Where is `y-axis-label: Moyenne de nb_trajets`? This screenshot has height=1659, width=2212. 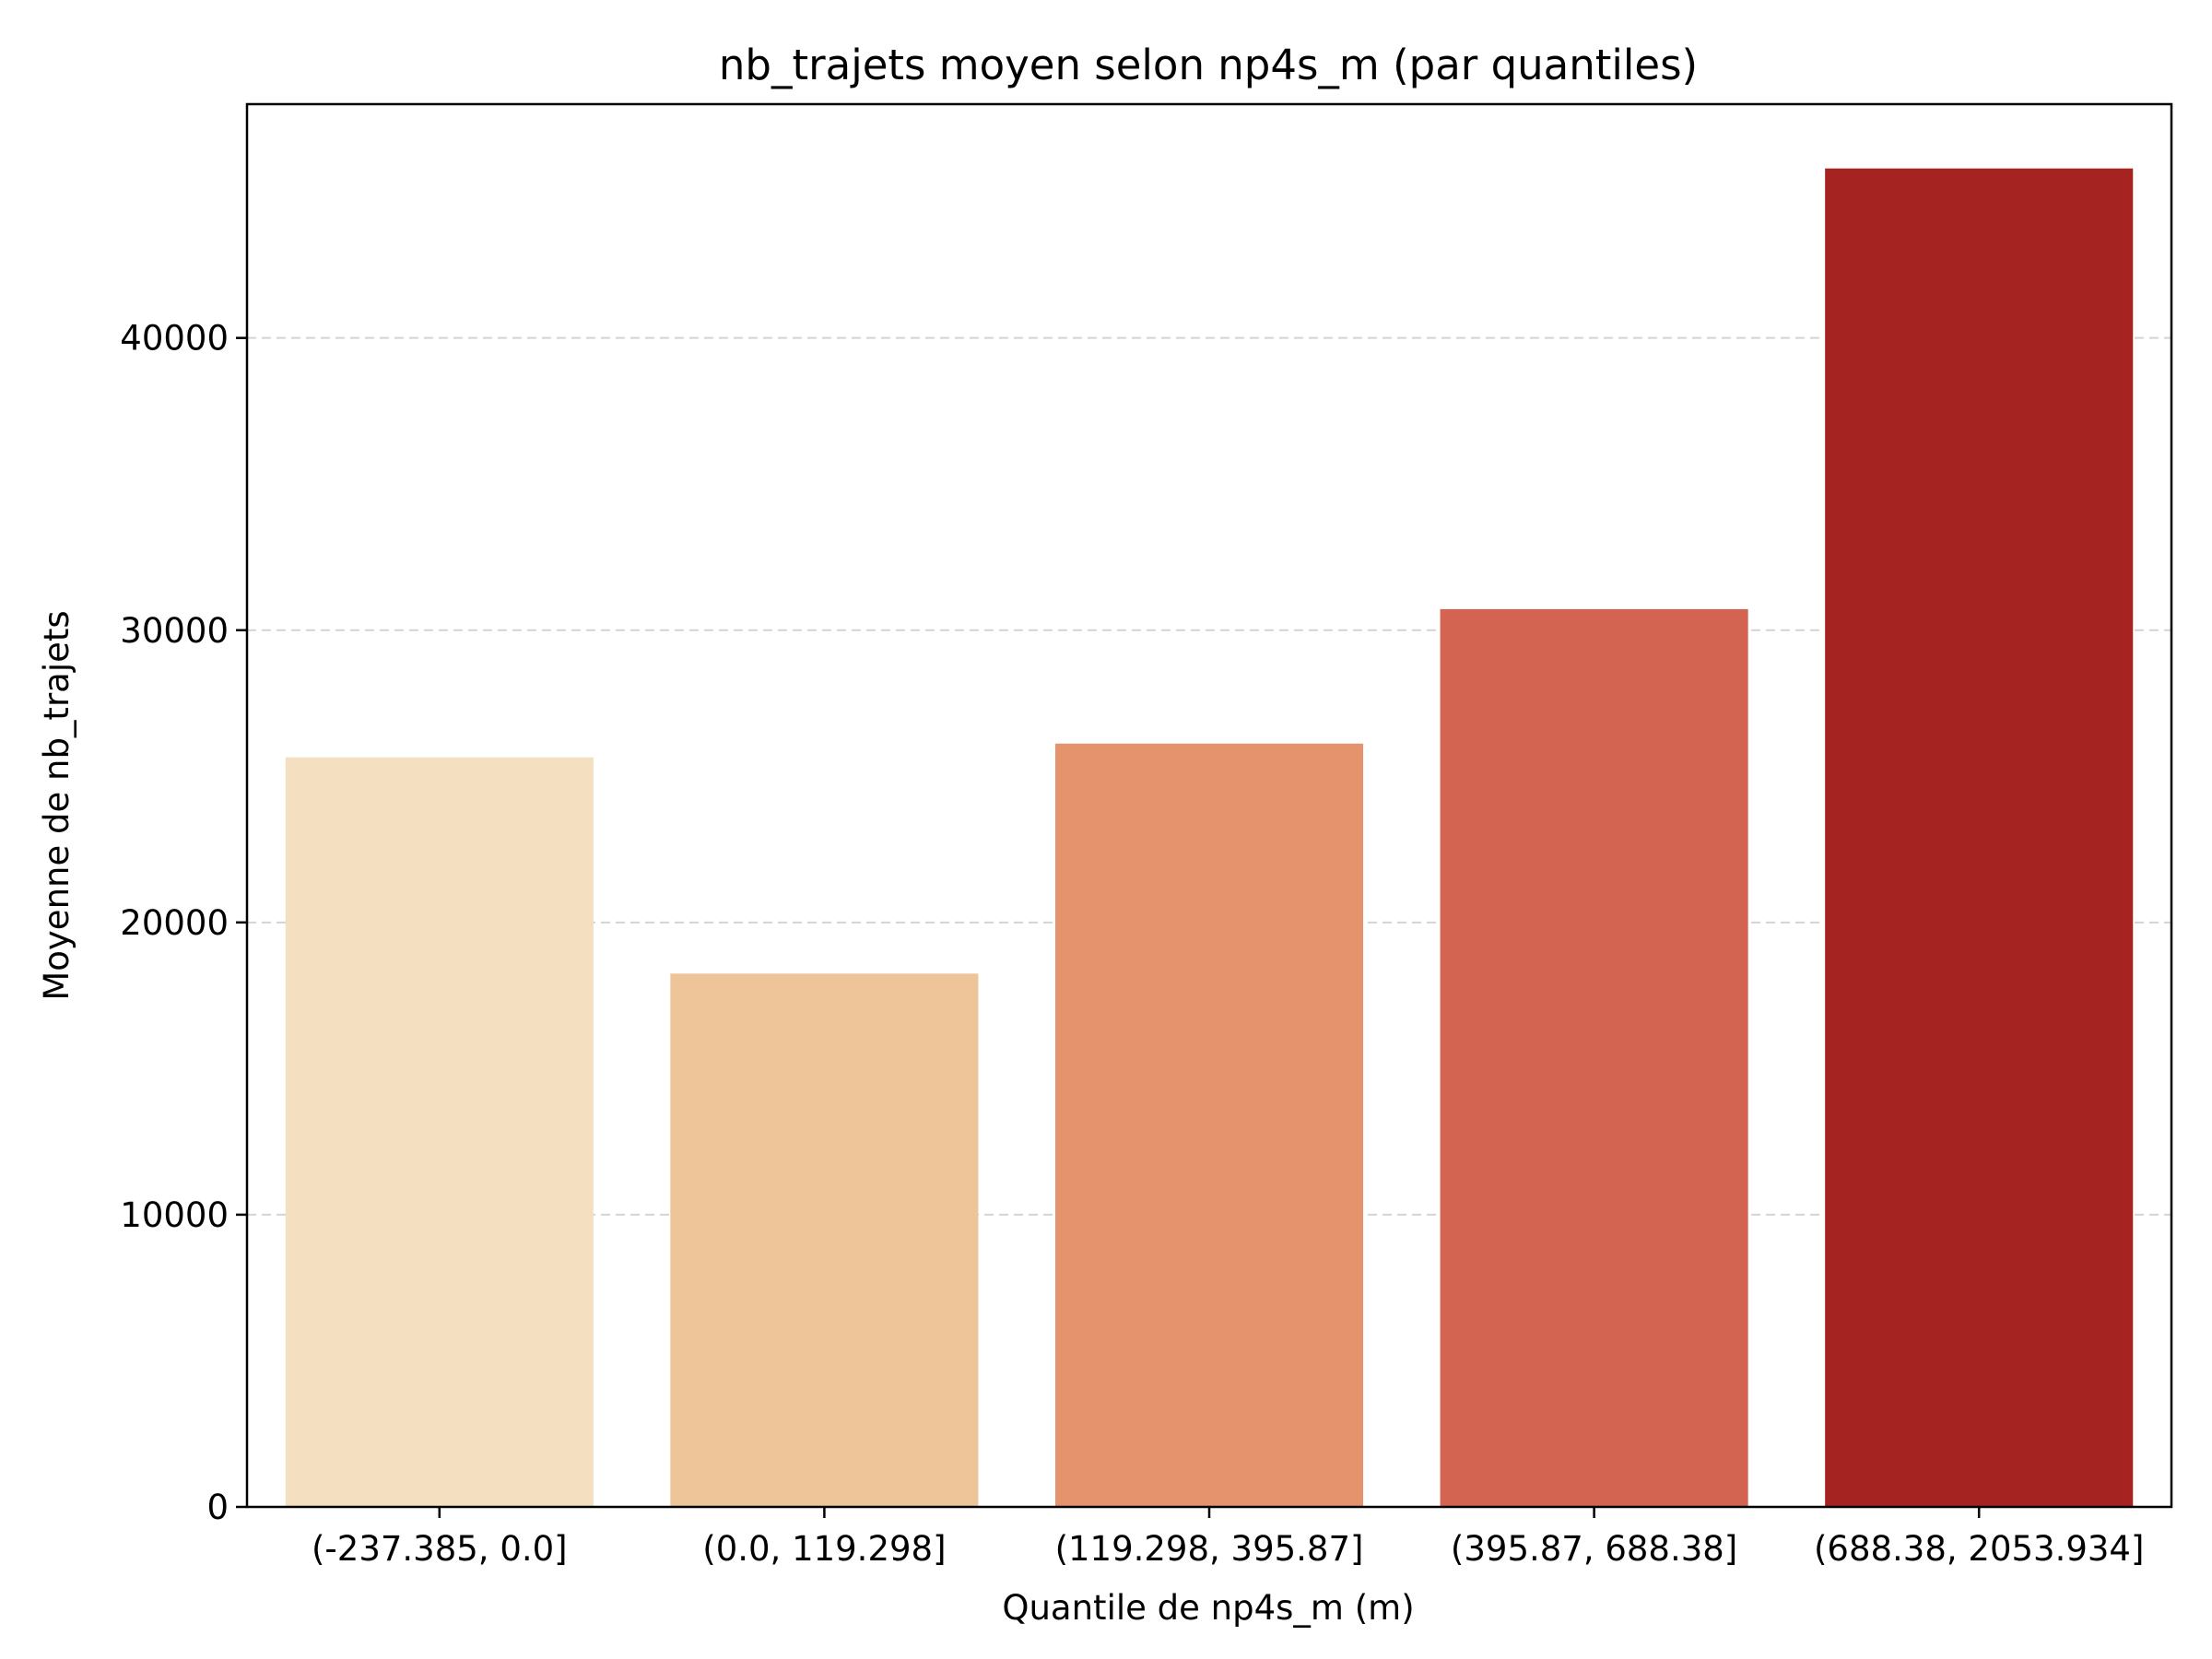 y-axis-label: Moyenne de nb_trajets is located at coordinates (56, 805).